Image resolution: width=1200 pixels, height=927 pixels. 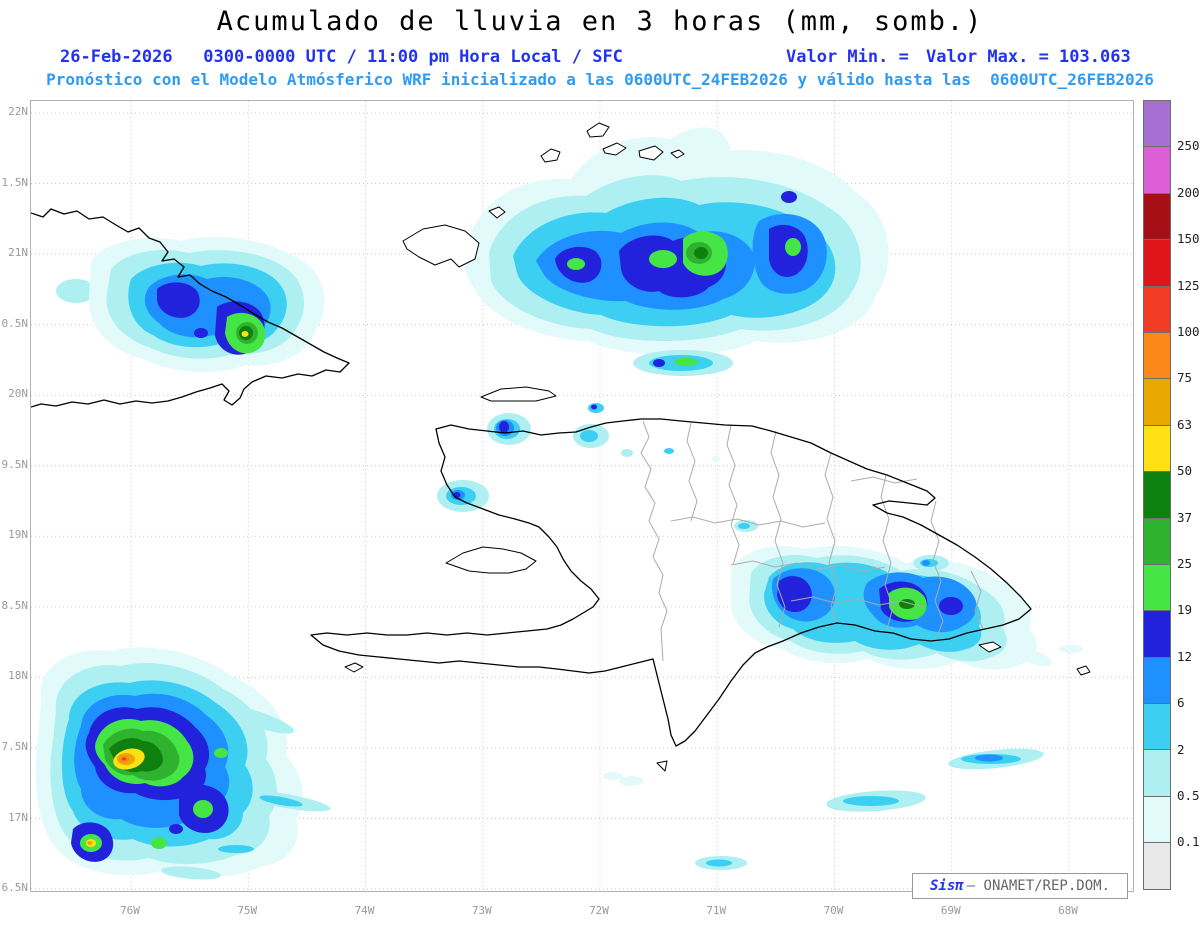 What do you see at coordinates (130, 910) in the screenshot?
I see `lon-tick-label: 76W` at bounding box center [130, 910].